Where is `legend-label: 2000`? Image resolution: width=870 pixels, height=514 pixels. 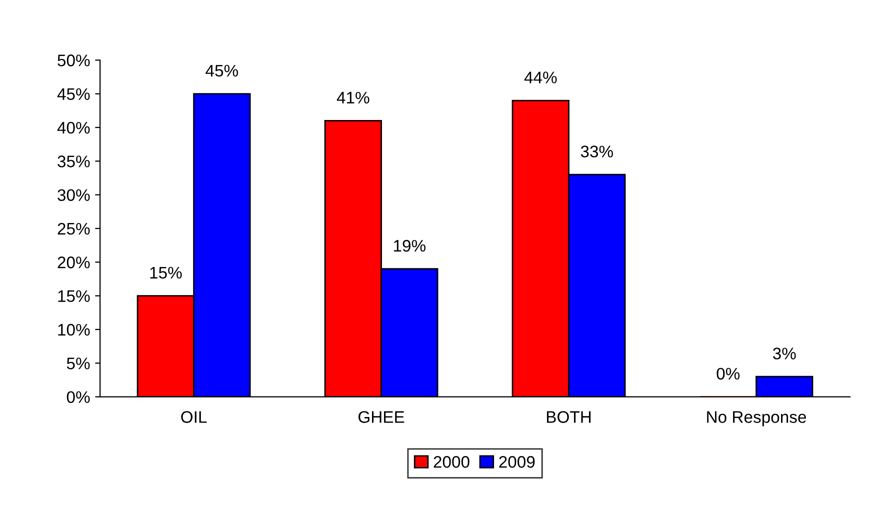
legend-label: 2000 is located at coordinates (452, 462).